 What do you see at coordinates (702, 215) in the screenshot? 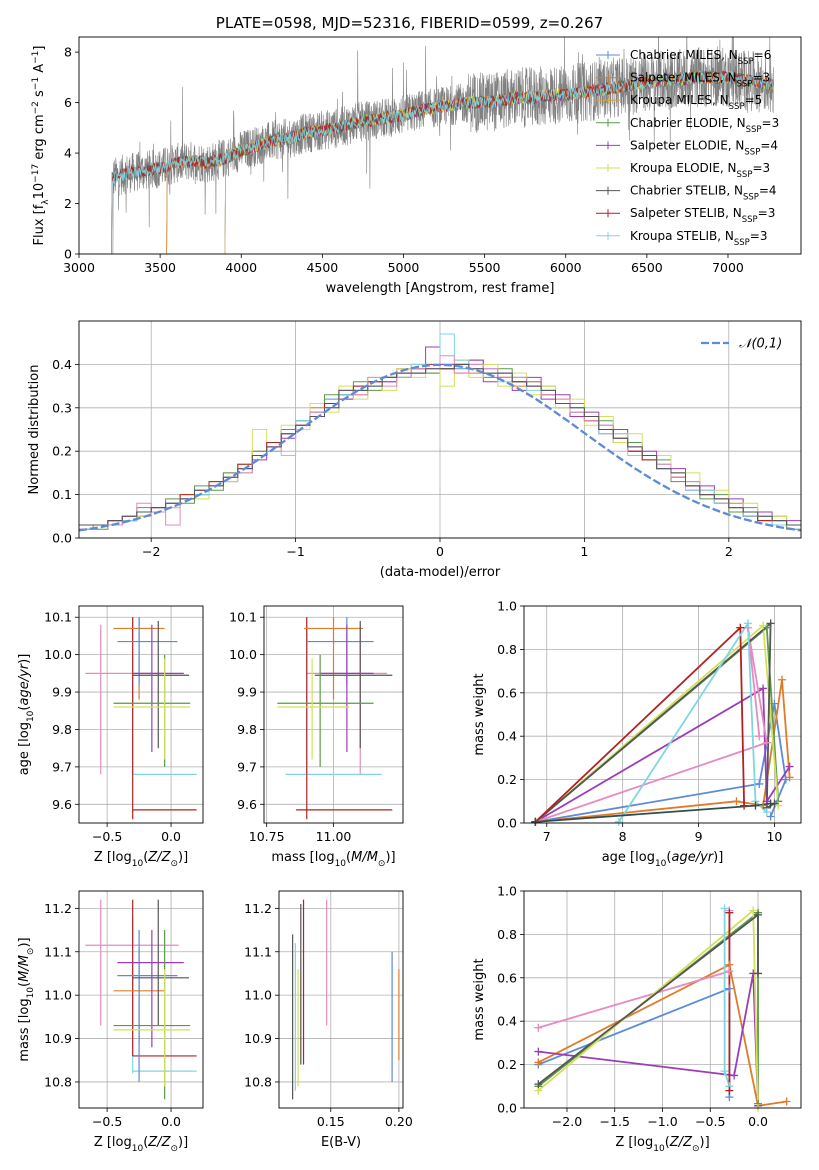
I see `legend-label: Salpeter STELIB, NSSP=3` at bounding box center [702, 215].